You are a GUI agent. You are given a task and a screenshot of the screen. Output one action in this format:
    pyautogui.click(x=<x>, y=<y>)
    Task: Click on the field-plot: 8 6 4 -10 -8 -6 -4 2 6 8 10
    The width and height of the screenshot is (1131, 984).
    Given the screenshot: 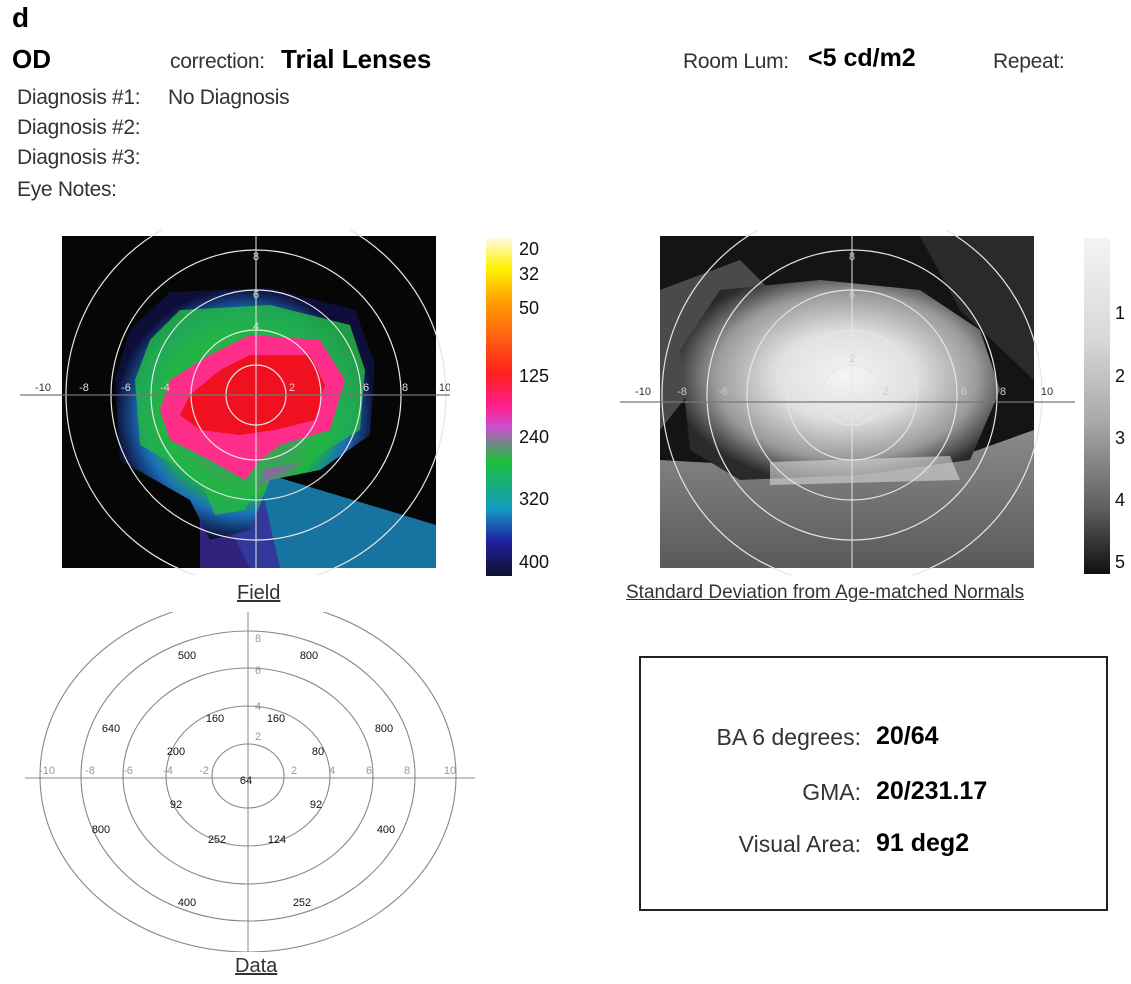 What is the action you would take?
    pyautogui.click(x=235, y=402)
    